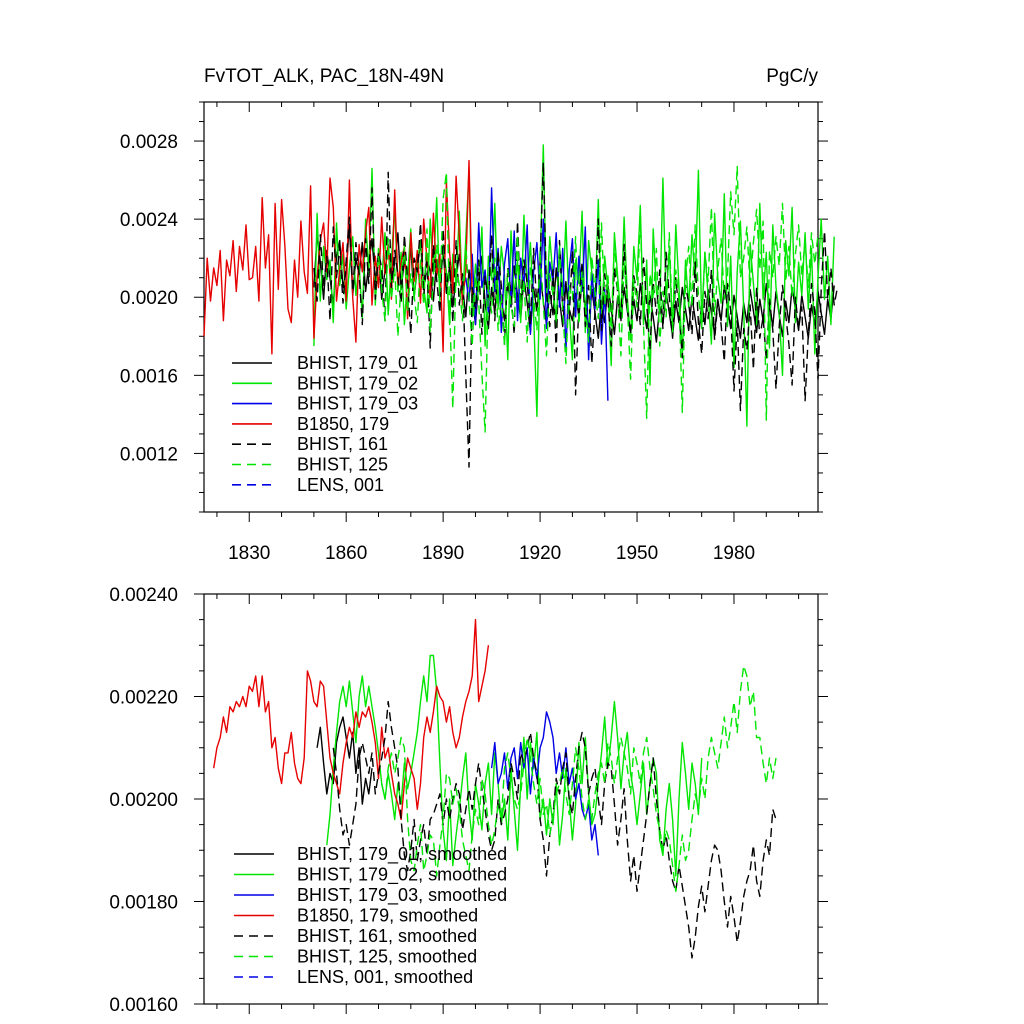  What do you see at coordinates (443, 553) in the screenshot?
I see `top-x-ticklabel: 1890` at bounding box center [443, 553].